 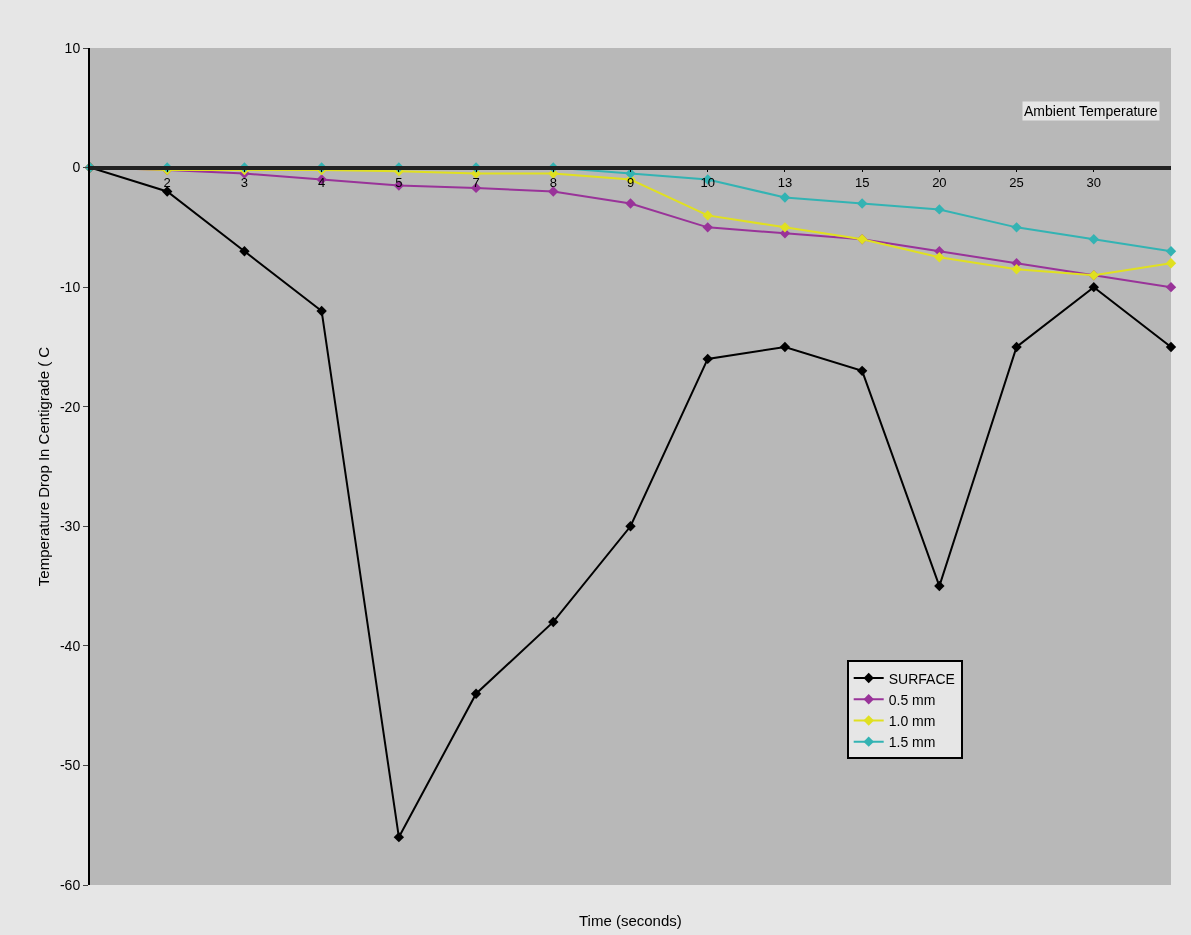 What do you see at coordinates (70, 765) in the screenshot?
I see `y-tick-label: -50` at bounding box center [70, 765].